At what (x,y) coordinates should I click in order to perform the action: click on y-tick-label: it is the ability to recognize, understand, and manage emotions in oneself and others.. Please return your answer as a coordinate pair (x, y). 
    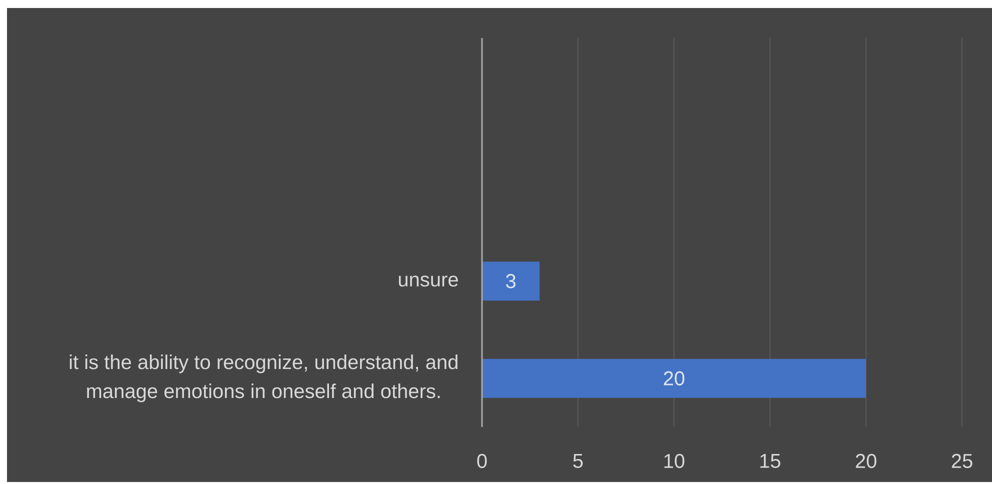
    Looking at the image, I should click on (264, 378).